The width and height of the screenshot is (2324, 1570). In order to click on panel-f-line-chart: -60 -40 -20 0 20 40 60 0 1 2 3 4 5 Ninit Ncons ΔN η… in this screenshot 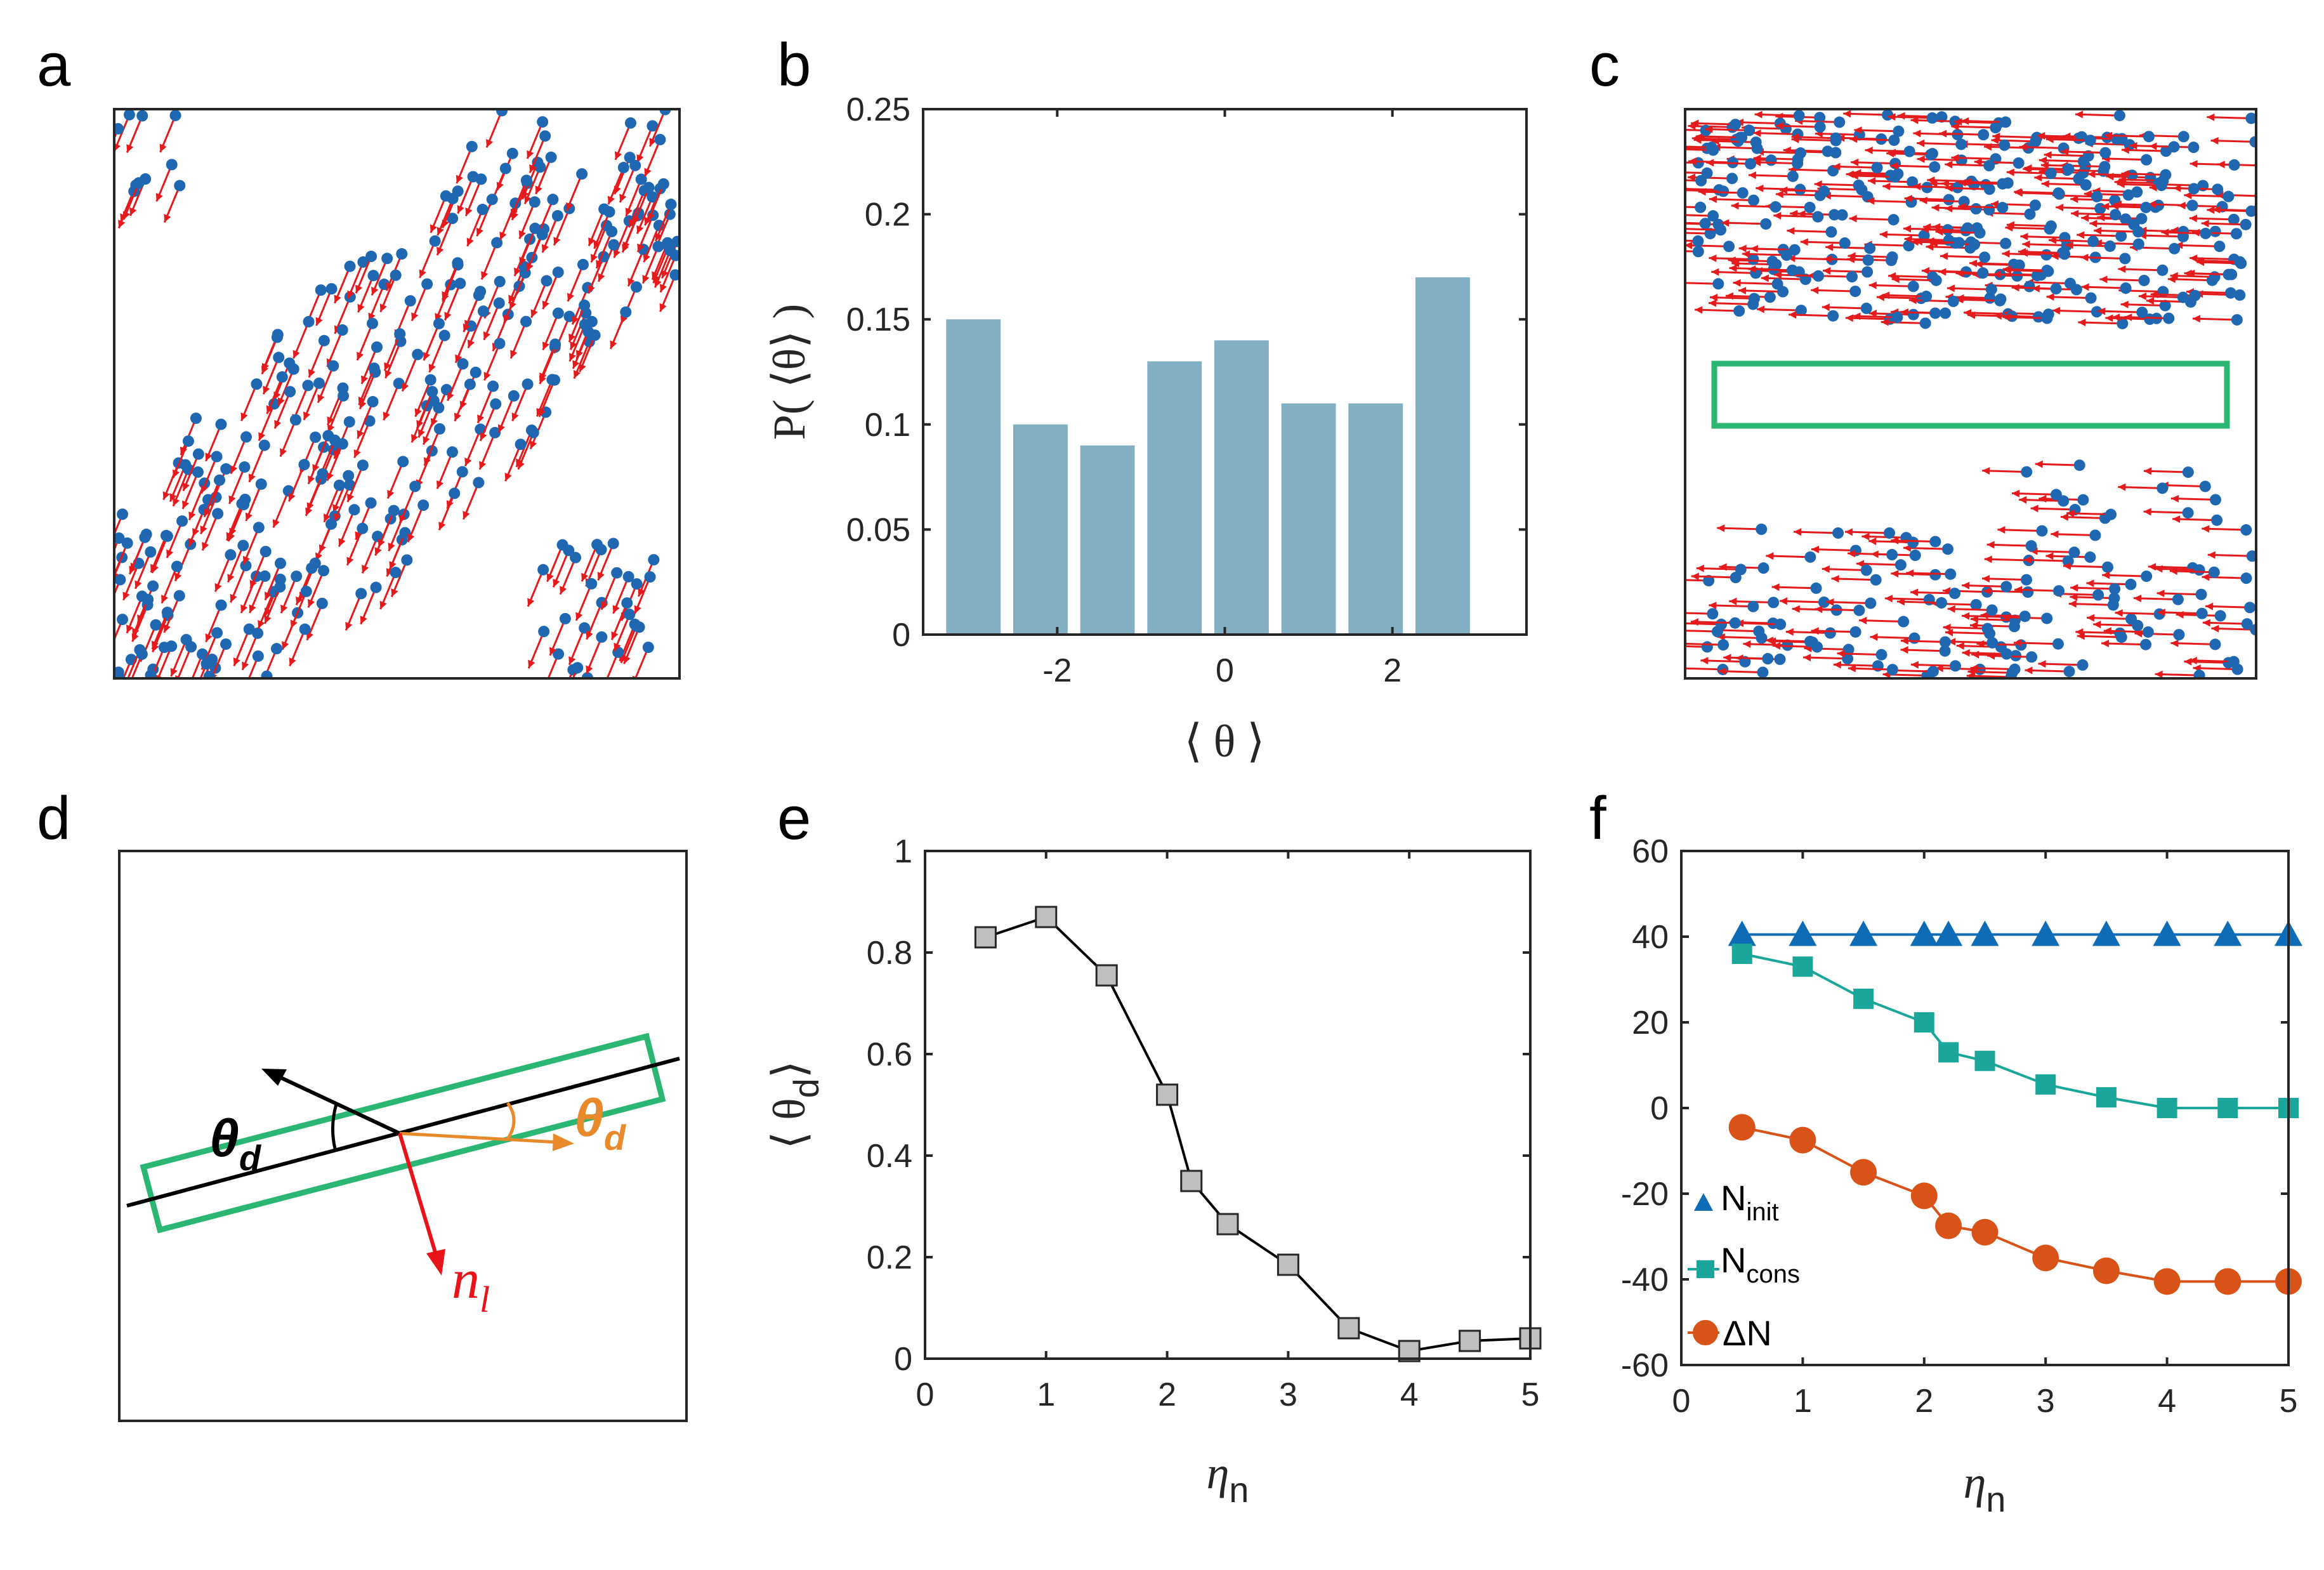, I will do `click(1962, 1176)`.